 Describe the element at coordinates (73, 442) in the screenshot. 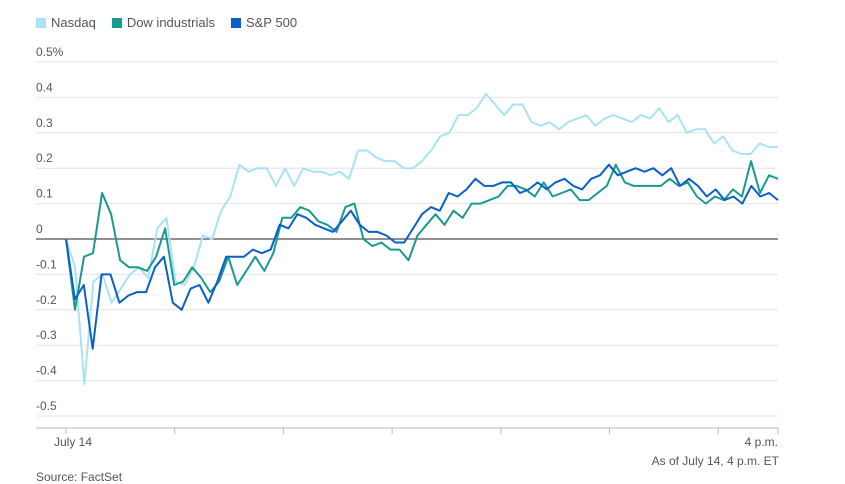

I see `x-tick-label-start: July 14` at that location.